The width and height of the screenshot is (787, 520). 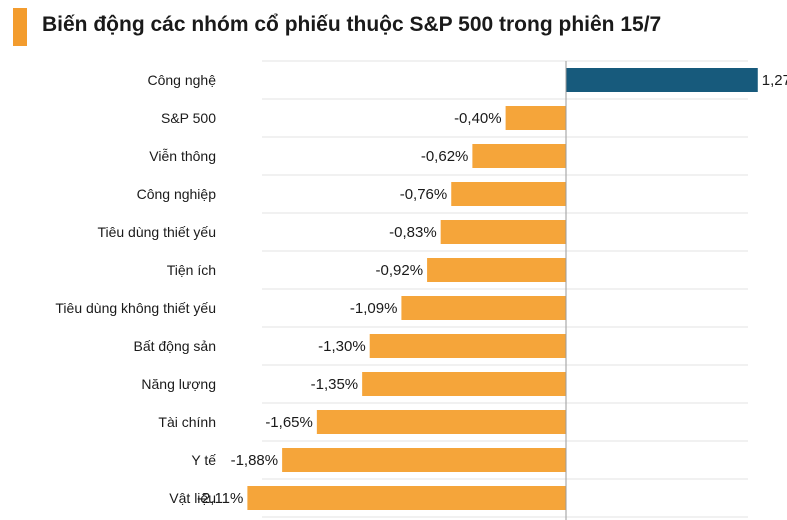 What do you see at coordinates (181, 80) in the screenshot?
I see `category-label: Công nghệ` at bounding box center [181, 80].